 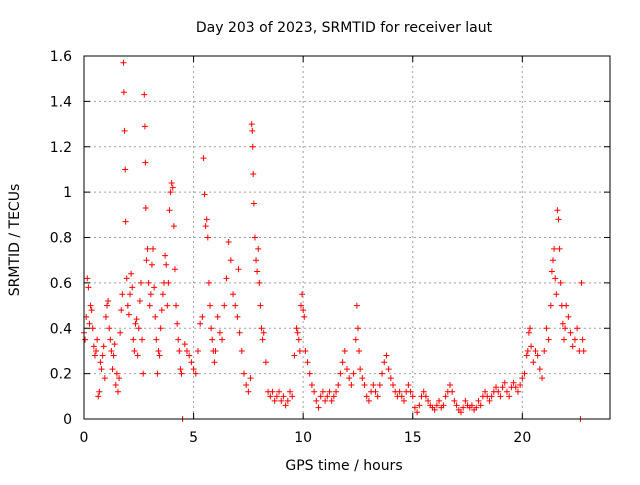 I want to click on y-tick-label: 0, so click(x=67, y=420).